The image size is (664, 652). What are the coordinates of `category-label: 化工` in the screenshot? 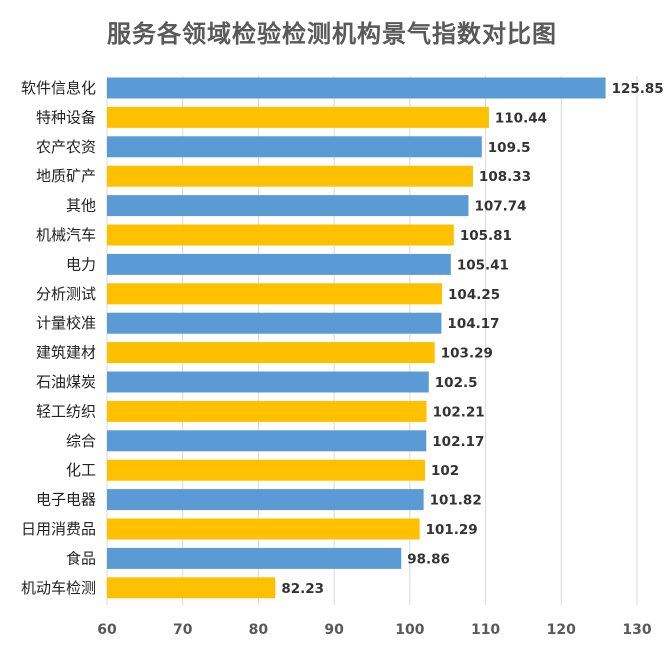 It's located at (81, 470).